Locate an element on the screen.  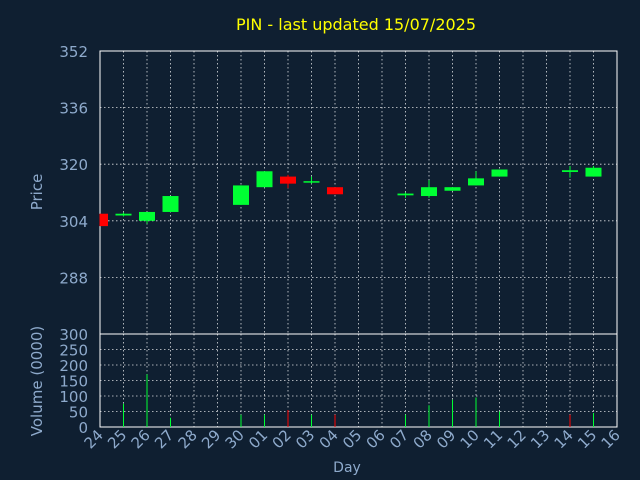
price-axis-label: Price is located at coordinates (37, 192).